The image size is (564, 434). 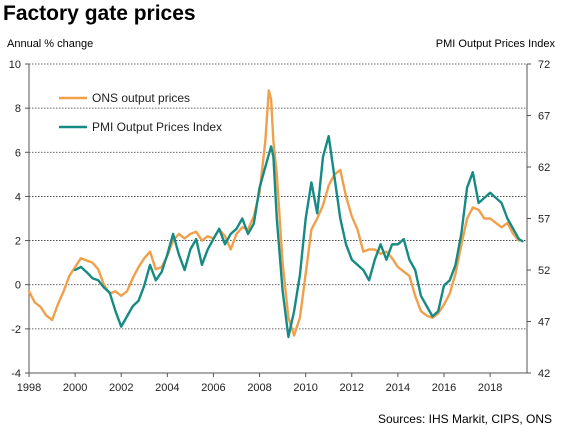 I want to click on source-note: Sources: IHS Markit, CIPS, ONS, so click(x=464, y=419).